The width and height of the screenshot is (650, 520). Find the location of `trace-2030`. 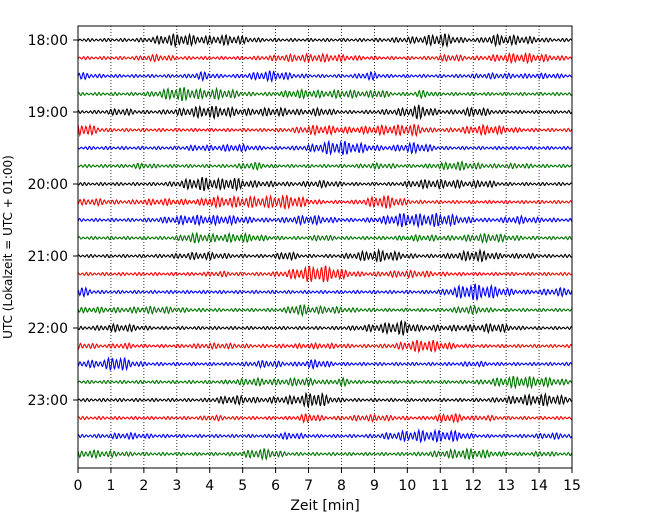

trace-2030 is located at coordinates (325, 220).